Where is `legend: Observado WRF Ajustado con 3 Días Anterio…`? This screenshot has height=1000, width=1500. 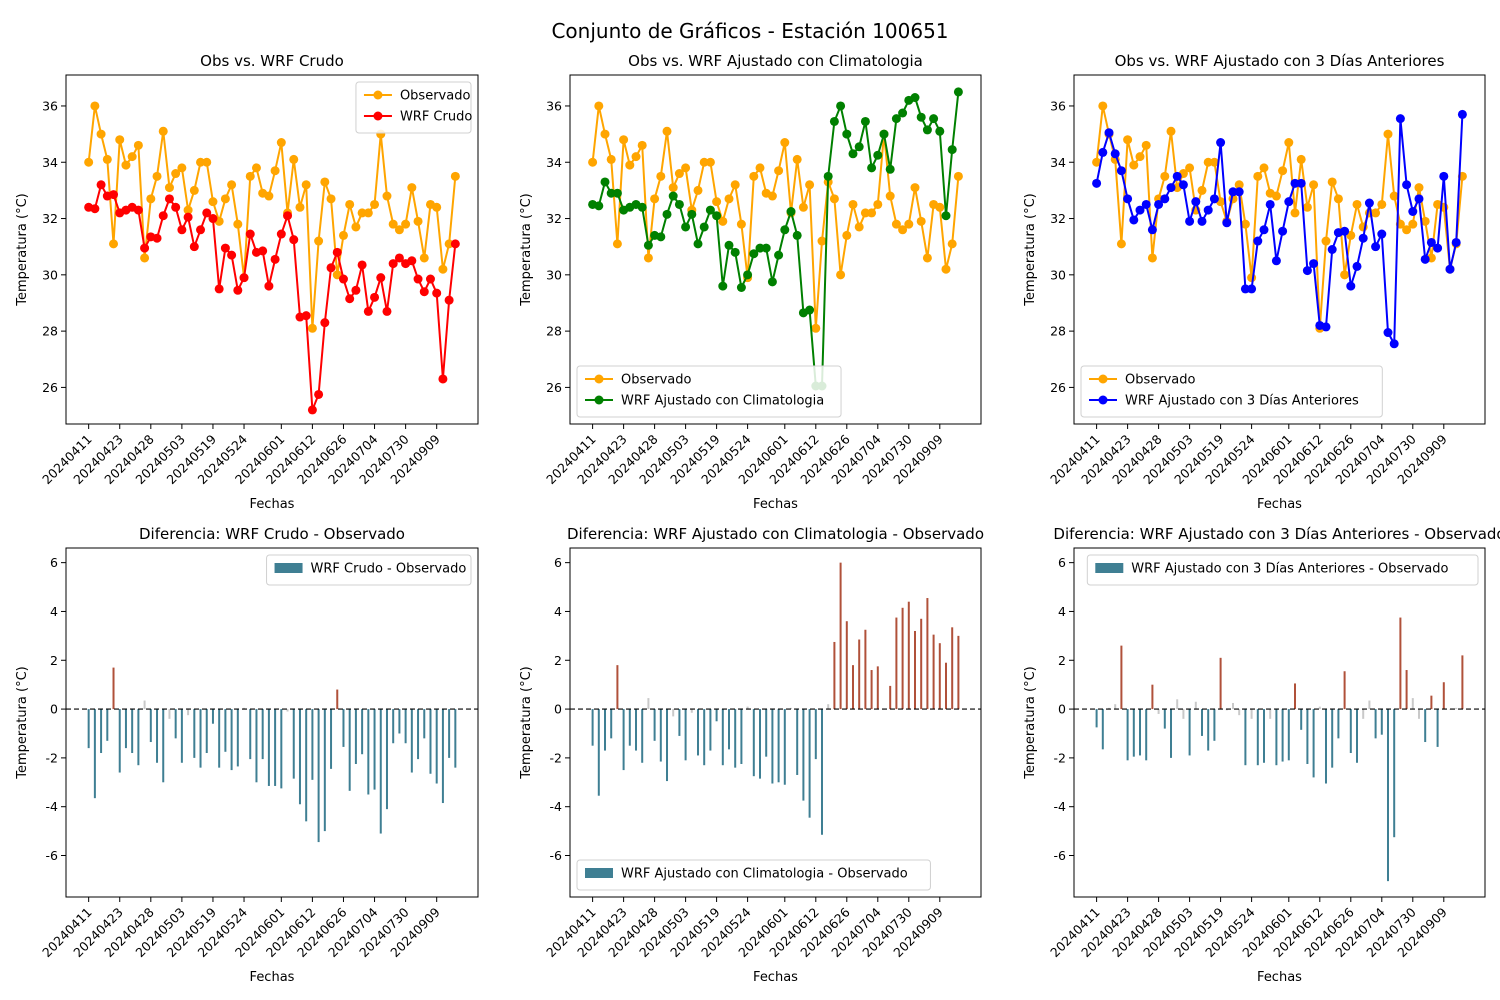
legend: Observado WRF Ajustado con 3 Días Anterio… is located at coordinates (1231, 391).